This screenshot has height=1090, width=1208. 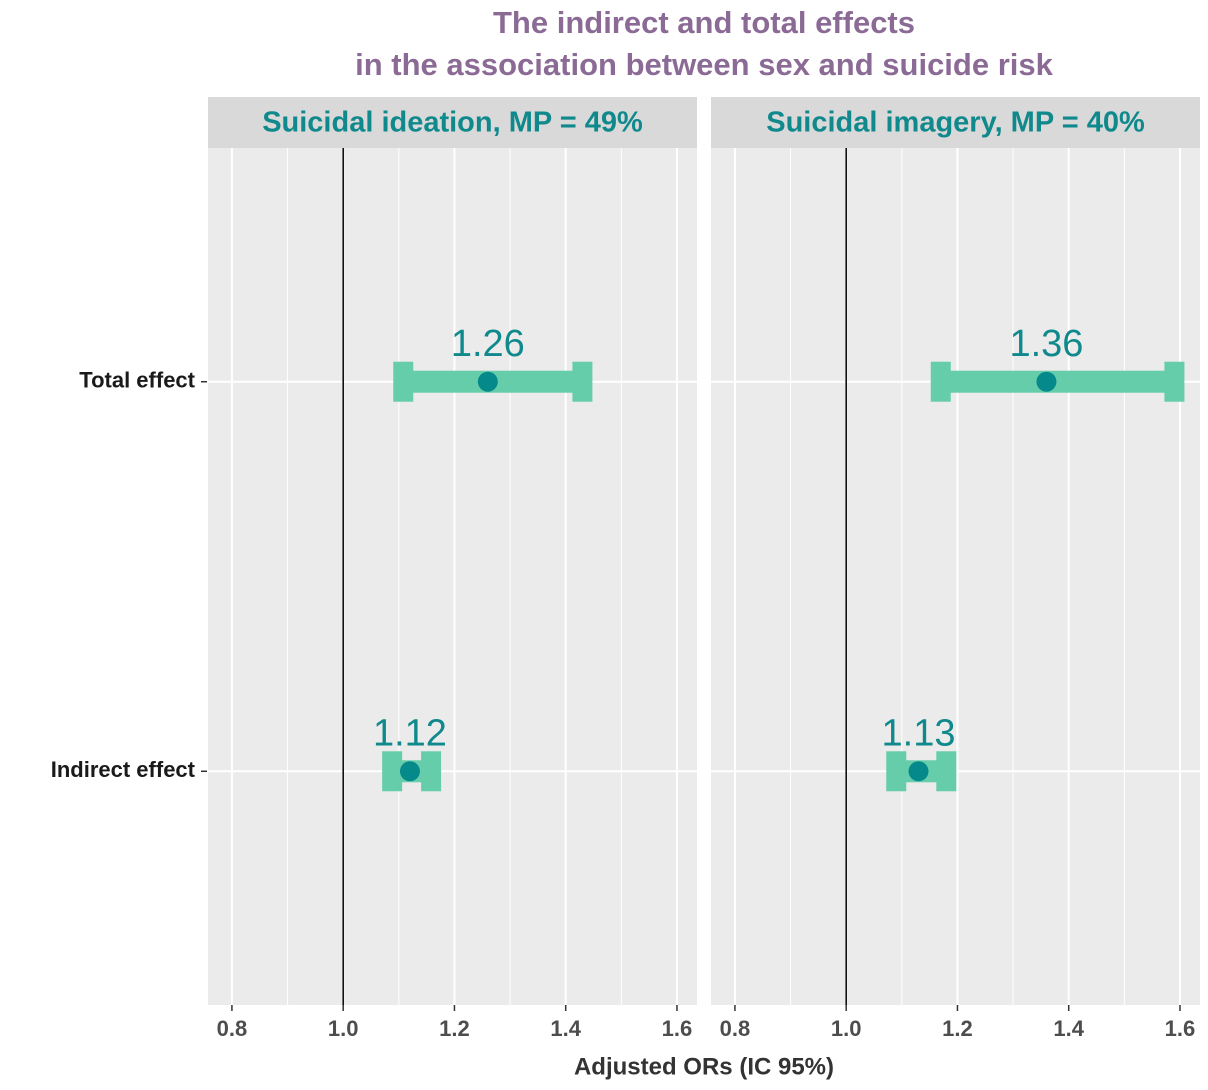 I want to click on strip-label: Suicidal ideation, MP = 49%, so click(x=452, y=123).